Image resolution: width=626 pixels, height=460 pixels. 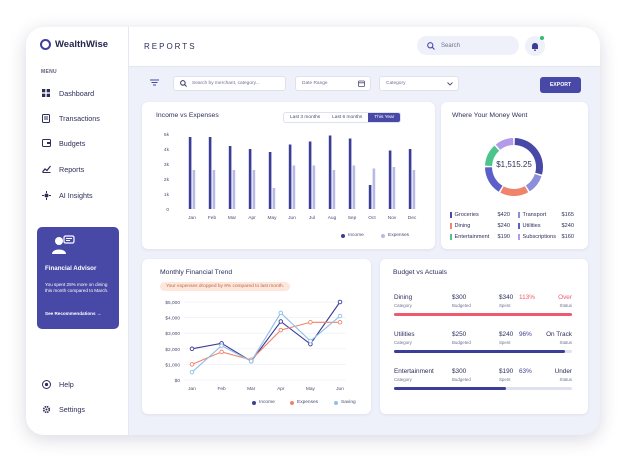 What do you see at coordinates (451, 45) in the screenshot?
I see `search-input: Search` at bounding box center [451, 45].